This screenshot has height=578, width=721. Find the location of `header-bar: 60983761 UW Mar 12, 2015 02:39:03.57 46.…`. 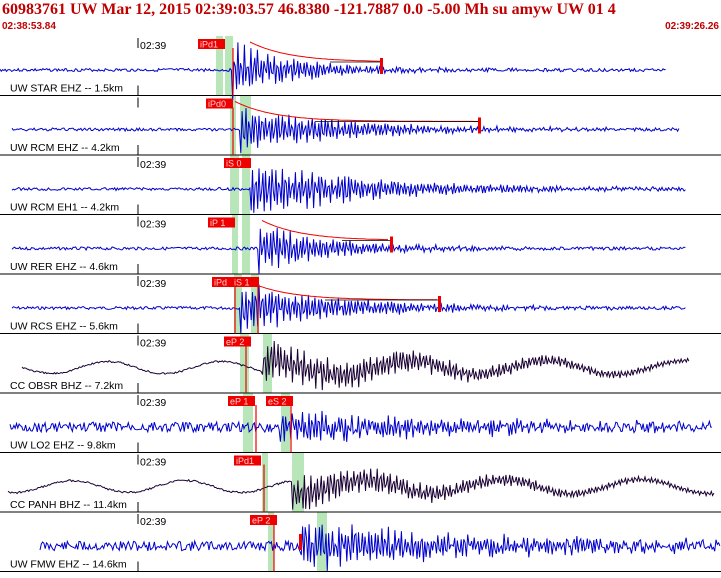

header-bar: 60983761 UW Mar 12, 2015 02:39:03.57 46.… is located at coordinates (360, 18).